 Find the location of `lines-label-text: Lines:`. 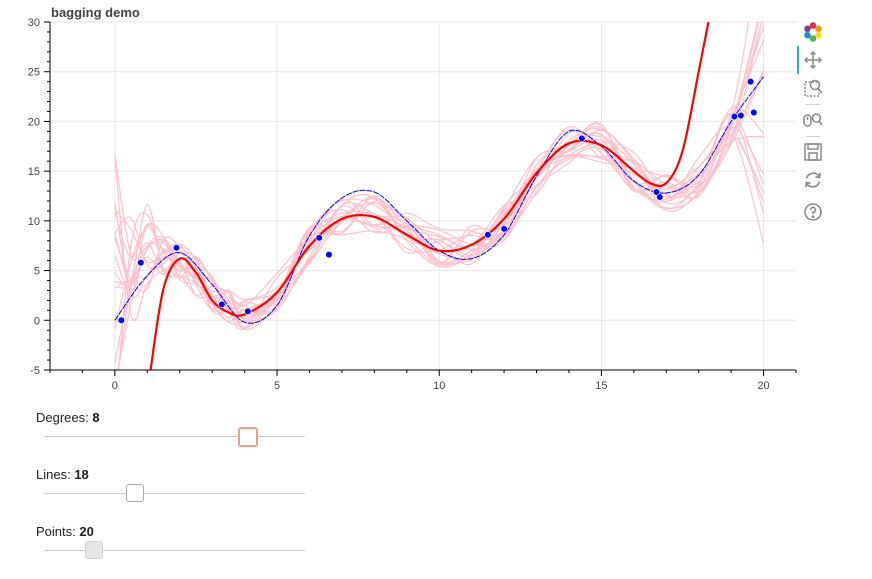

lines-label-text: Lines: is located at coordinates (53, 474).